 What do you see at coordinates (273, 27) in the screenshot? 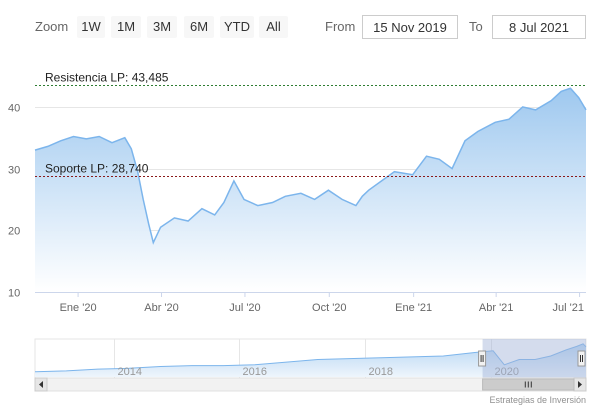
I see `zoom-all-button: All` at bounding box center [273, 27].